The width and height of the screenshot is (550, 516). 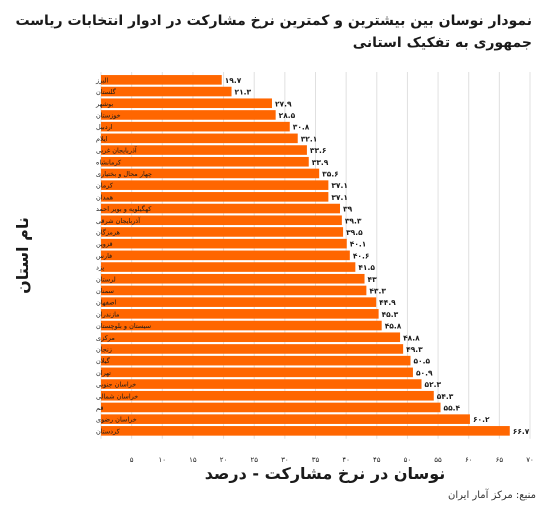 I want to click on value-label: ۵۵.۴, so click(x=452, y=407).